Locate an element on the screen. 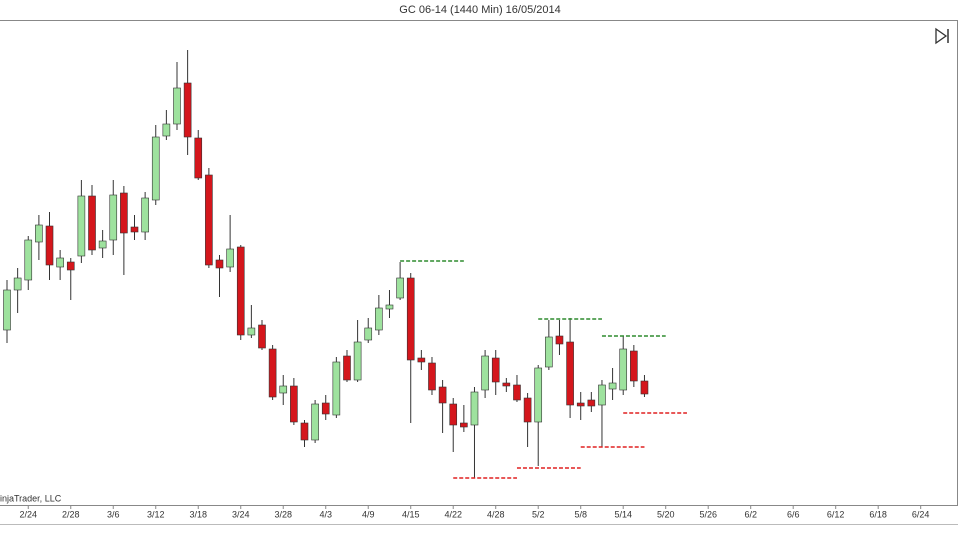 The height and width of the screenshot is (540, 960). chart-title: GC 06-14 (1440 Min) 16/05/2014 is located at coordinates (479, 10).